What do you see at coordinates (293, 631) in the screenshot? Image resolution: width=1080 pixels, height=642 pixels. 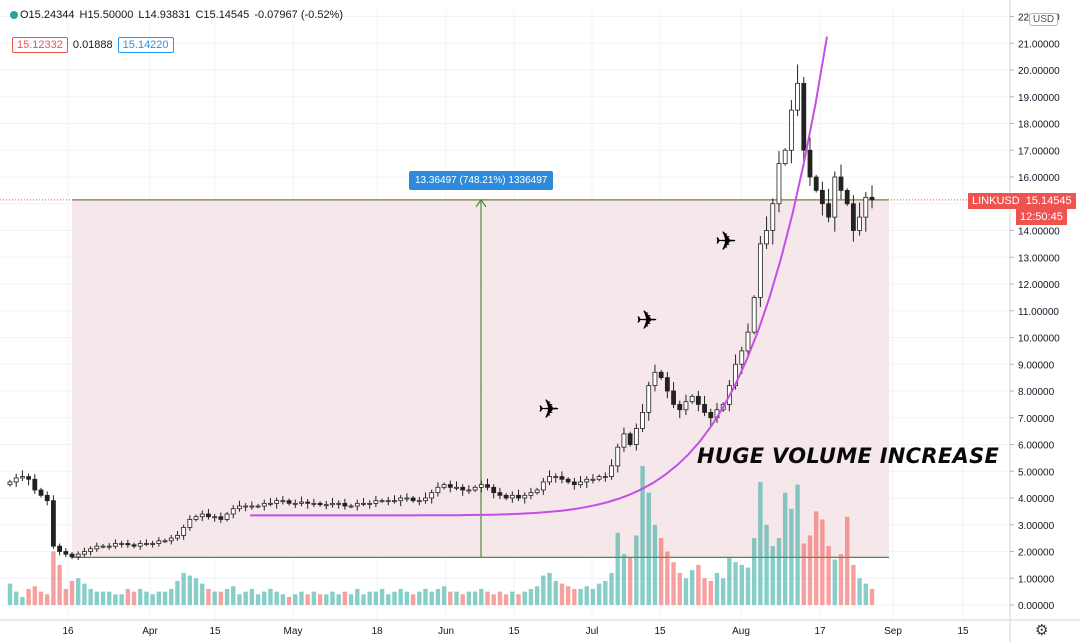 I see `time-tick-label: May` at bounding box center [293, 631].